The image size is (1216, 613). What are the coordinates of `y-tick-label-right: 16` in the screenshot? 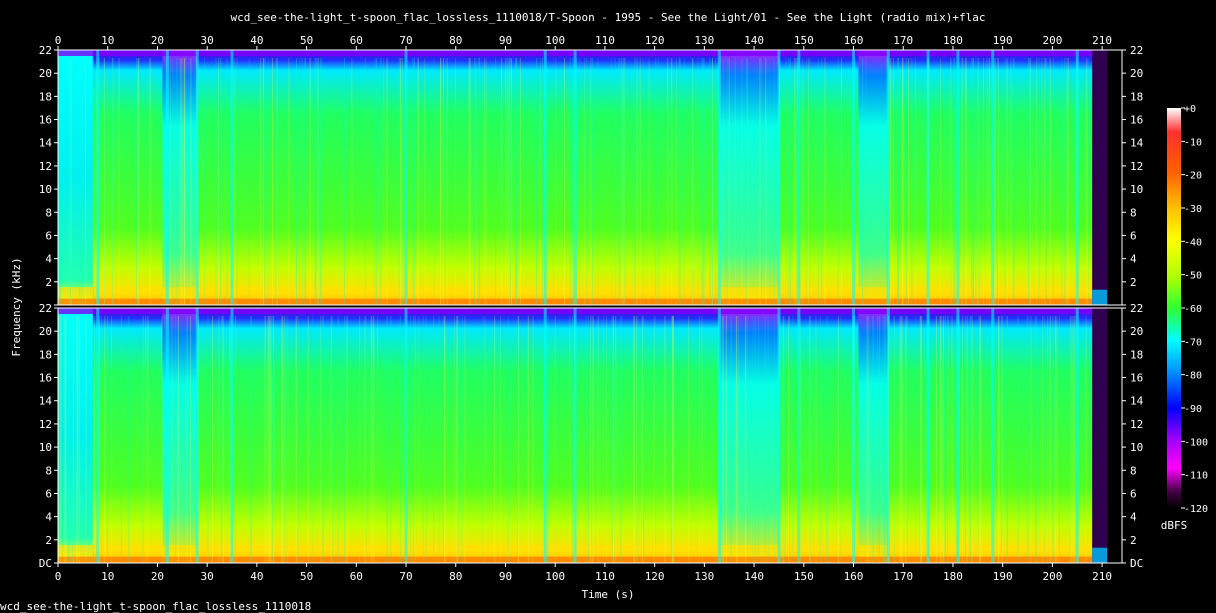 It's located at (1136, 120).